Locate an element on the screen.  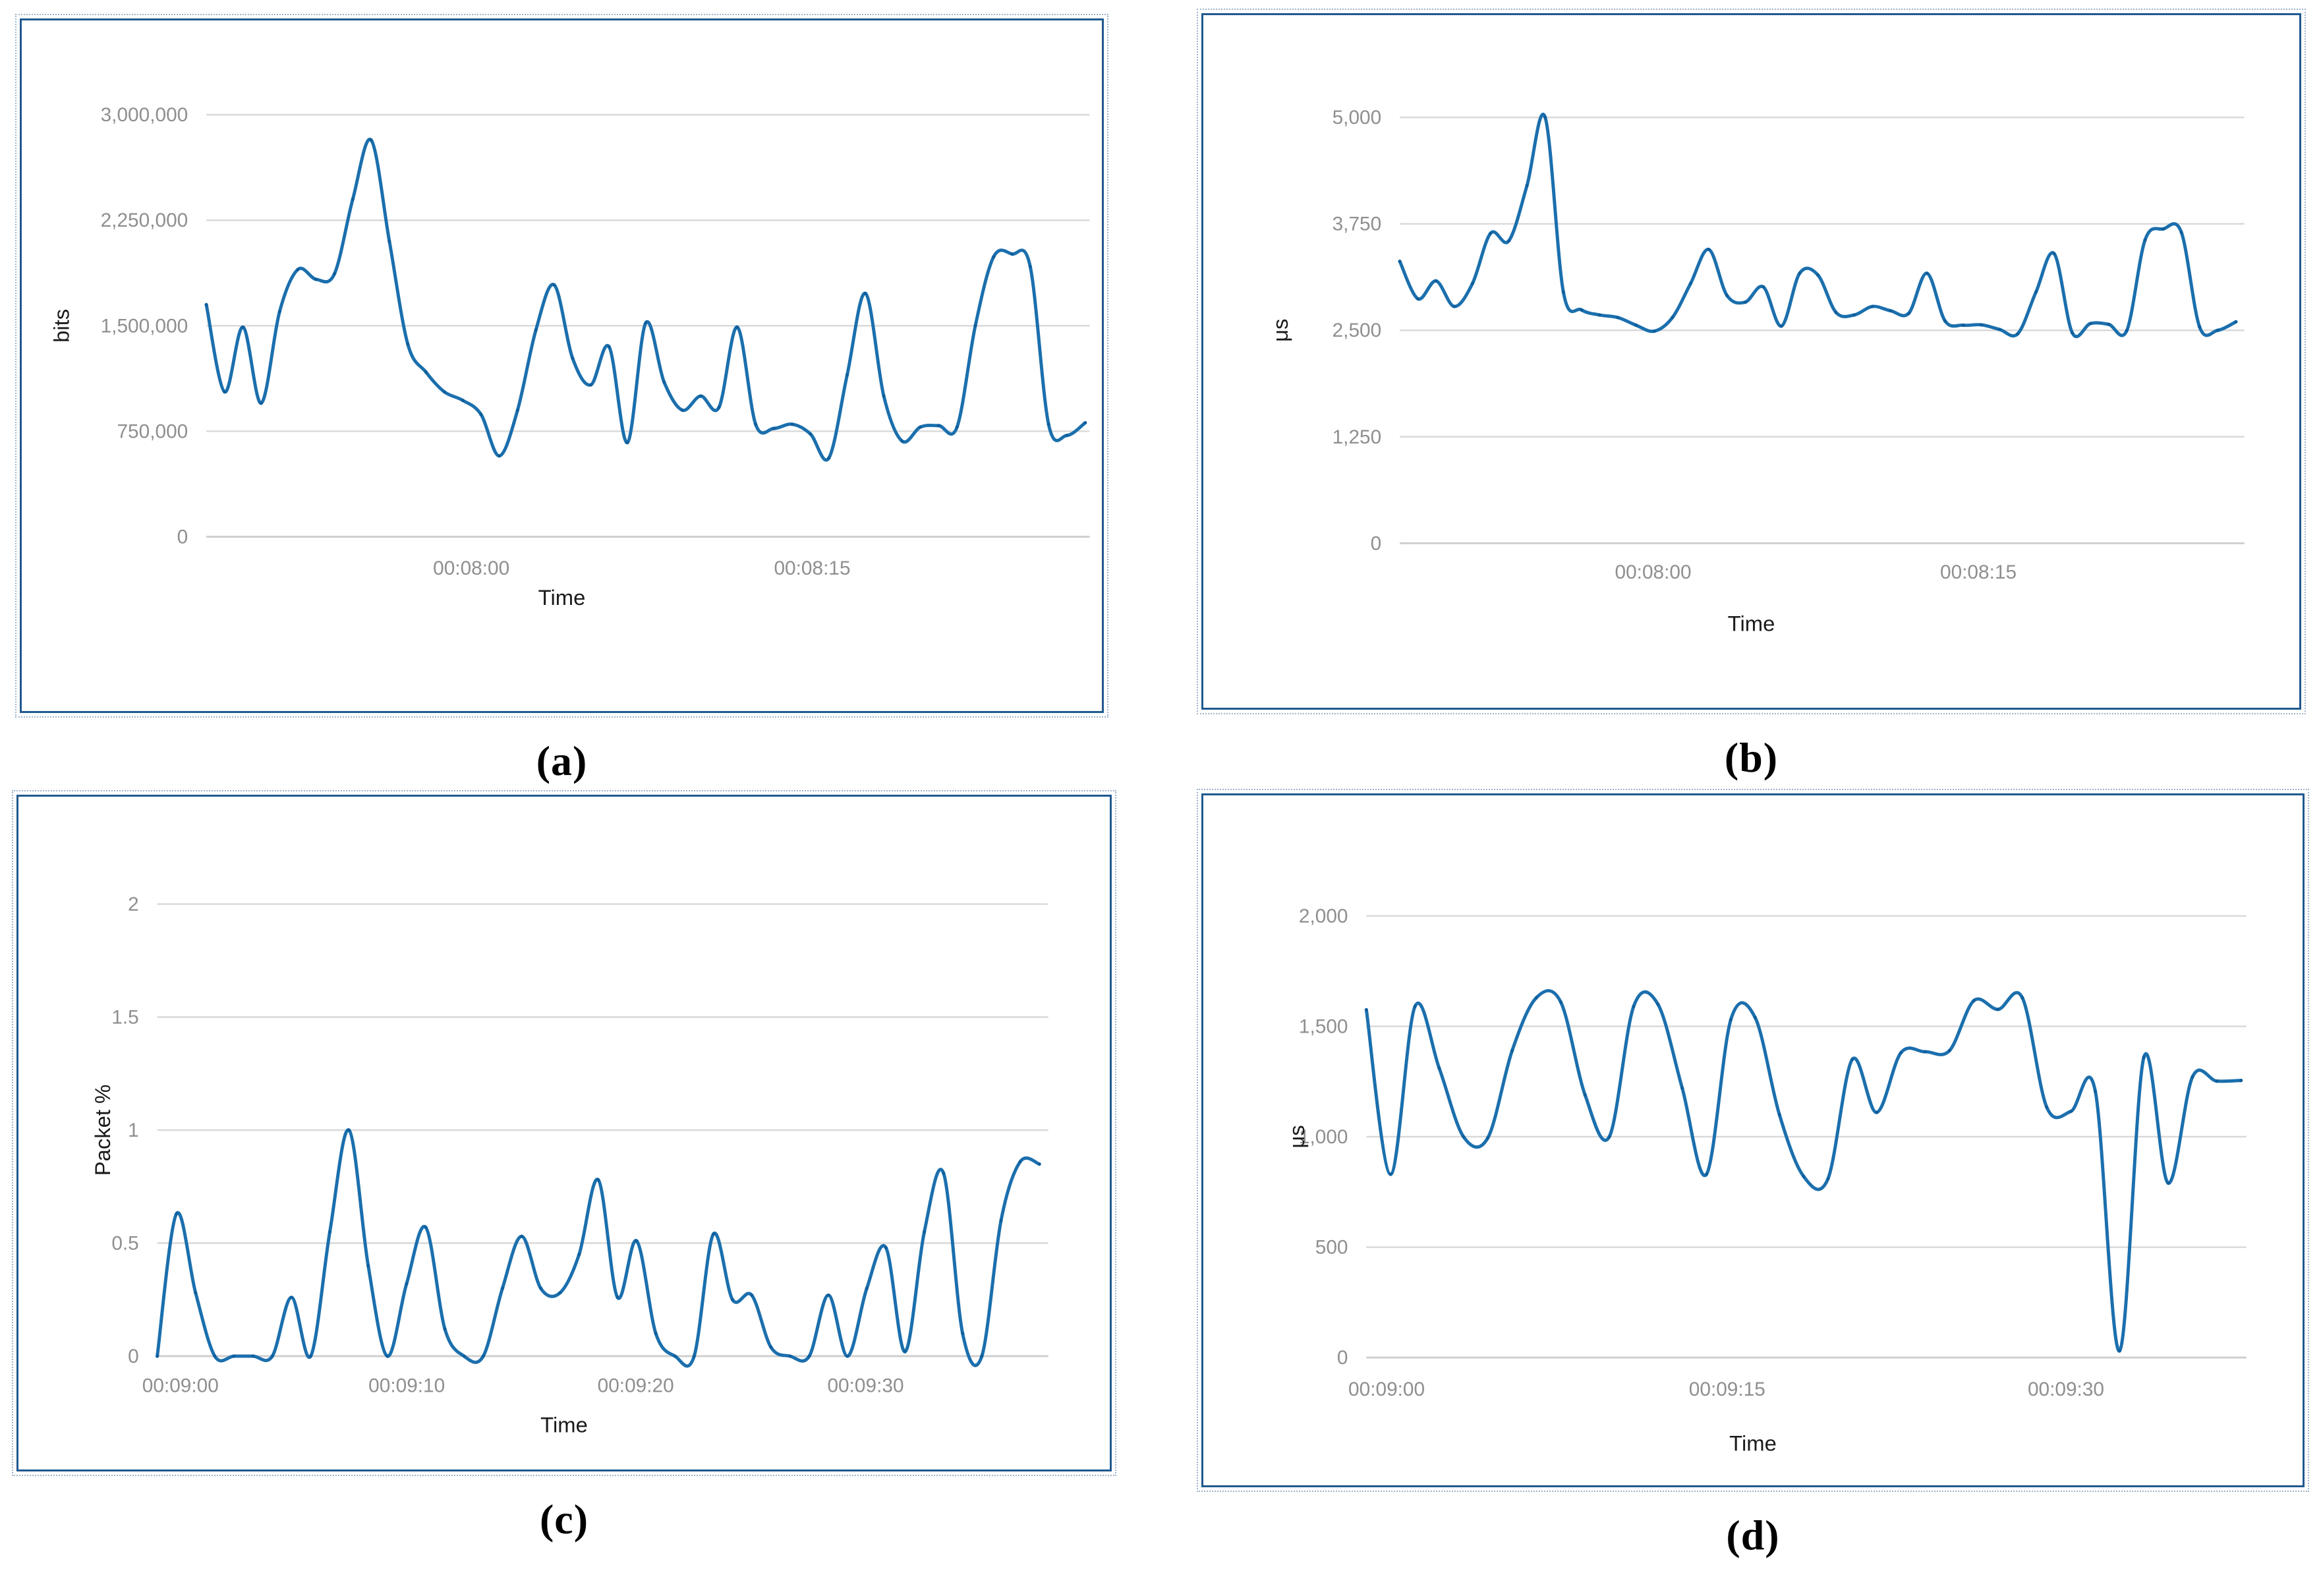
y-tick-label: 1,000 is located at coordinates (1323, 1137).